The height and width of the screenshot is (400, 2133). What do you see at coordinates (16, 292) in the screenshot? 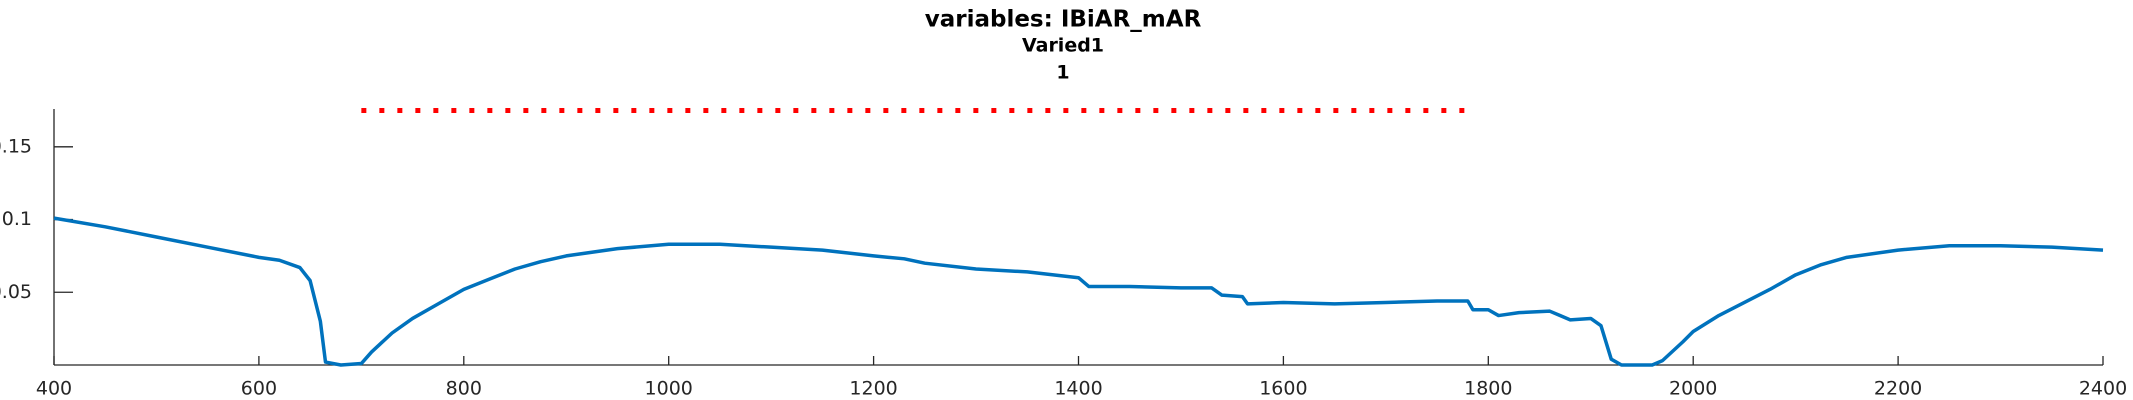
I see `y-tick-label: 0.05` at bounding box center [16, 292].